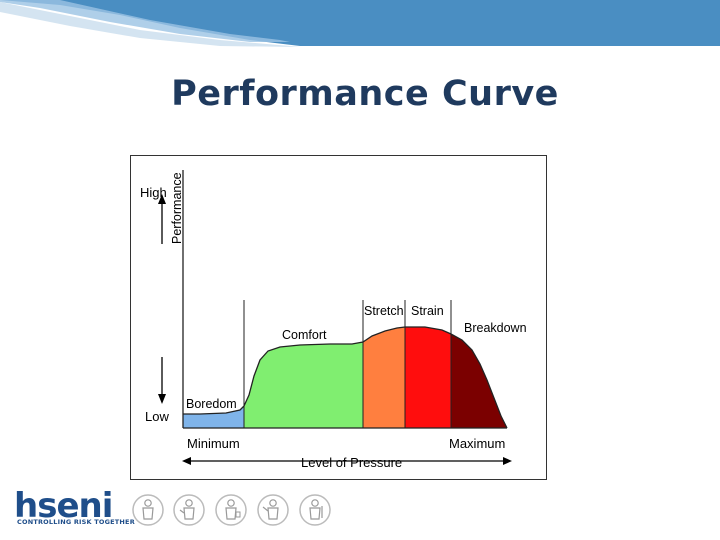 Image resolution: width=720 pixels, height=540 pixels. Describe the element at coordinates (213, 417) in the screenshot. I see `zone-boredom` at that location.